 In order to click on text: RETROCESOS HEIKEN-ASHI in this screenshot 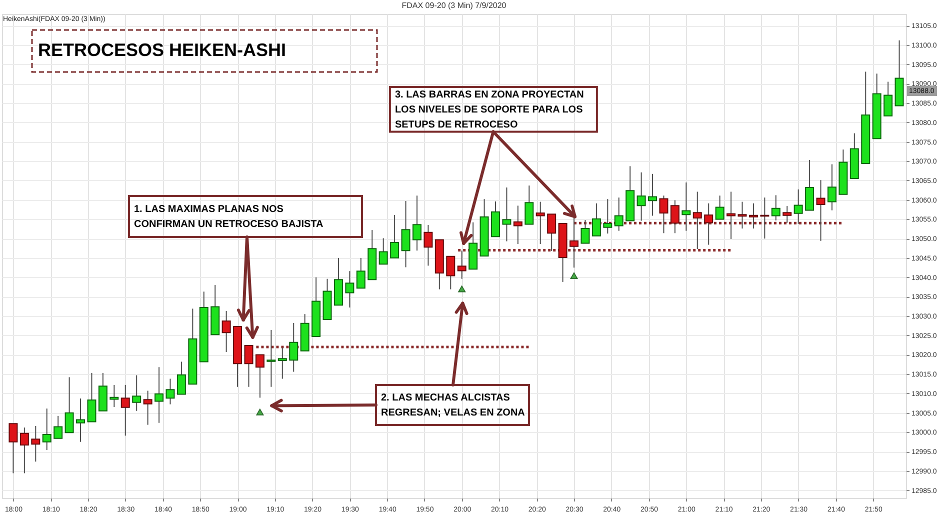, I will do `click(162, 50)`.